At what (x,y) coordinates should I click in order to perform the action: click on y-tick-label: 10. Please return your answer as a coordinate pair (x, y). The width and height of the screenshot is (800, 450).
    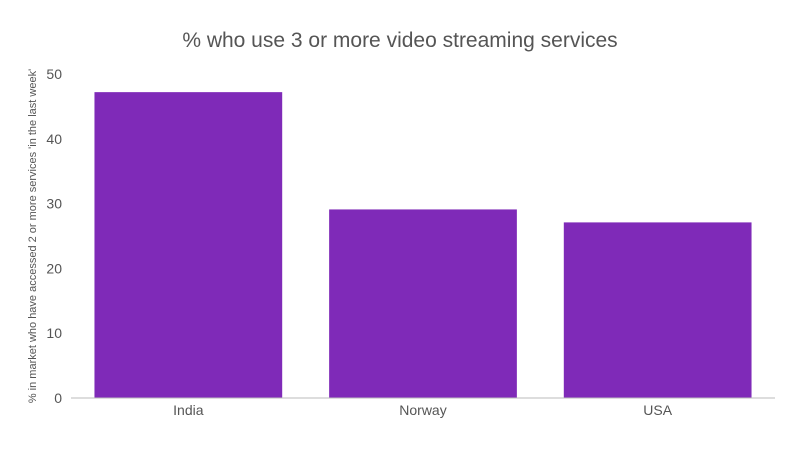
    Looking at the image, I should click on (54, 333).